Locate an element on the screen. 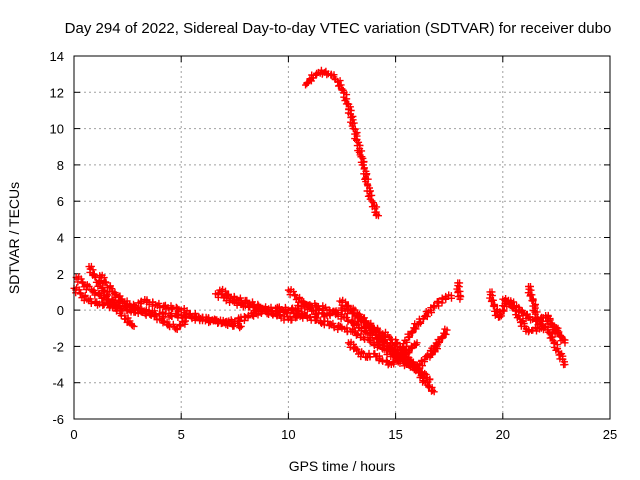  x-tick-label: 20 is located at coordinates (503, 434).